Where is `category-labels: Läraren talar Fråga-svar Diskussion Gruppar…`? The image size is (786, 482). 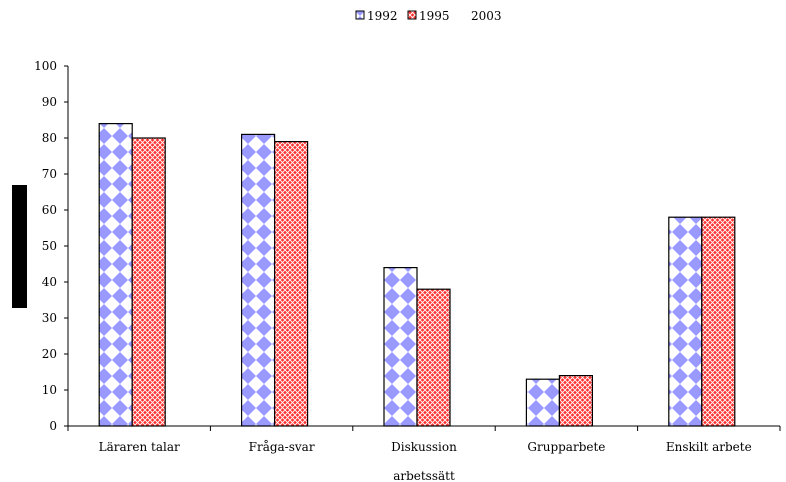 category-labels: Läraren talar Fråga-svar Diskussion Gruppar… is located at coordinates (425, 446).